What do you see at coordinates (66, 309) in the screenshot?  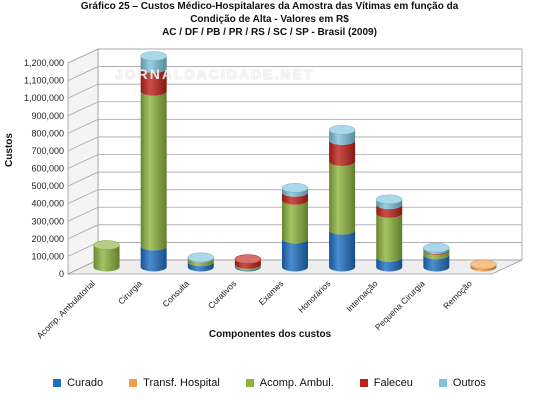 I see `x-category-label: Acomp. Ambulatorial` at bounding box center [66, 309].